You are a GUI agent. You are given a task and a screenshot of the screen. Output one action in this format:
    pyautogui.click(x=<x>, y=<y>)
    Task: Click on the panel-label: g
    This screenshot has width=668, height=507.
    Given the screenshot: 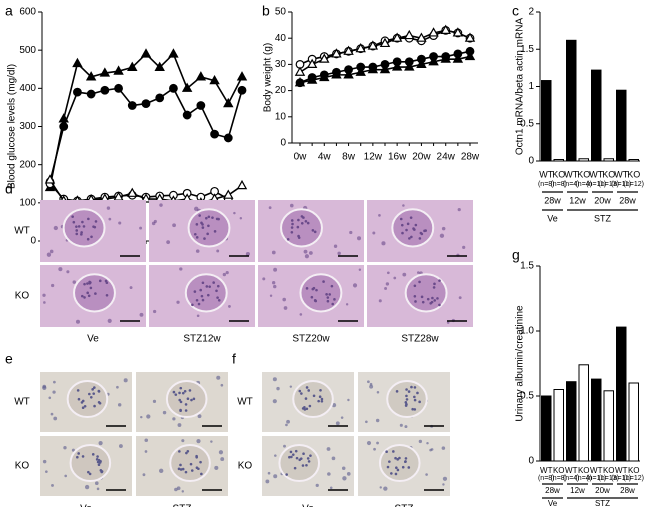 What is the action you would take?
    pyautogui.click(x=516, y=255)
    